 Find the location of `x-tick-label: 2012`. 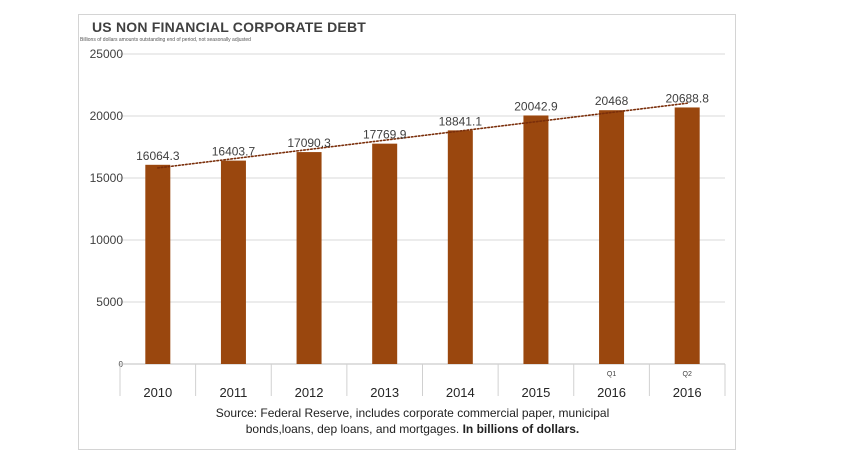

x-tick-label: 2012 is located at coordinates (309, 392).